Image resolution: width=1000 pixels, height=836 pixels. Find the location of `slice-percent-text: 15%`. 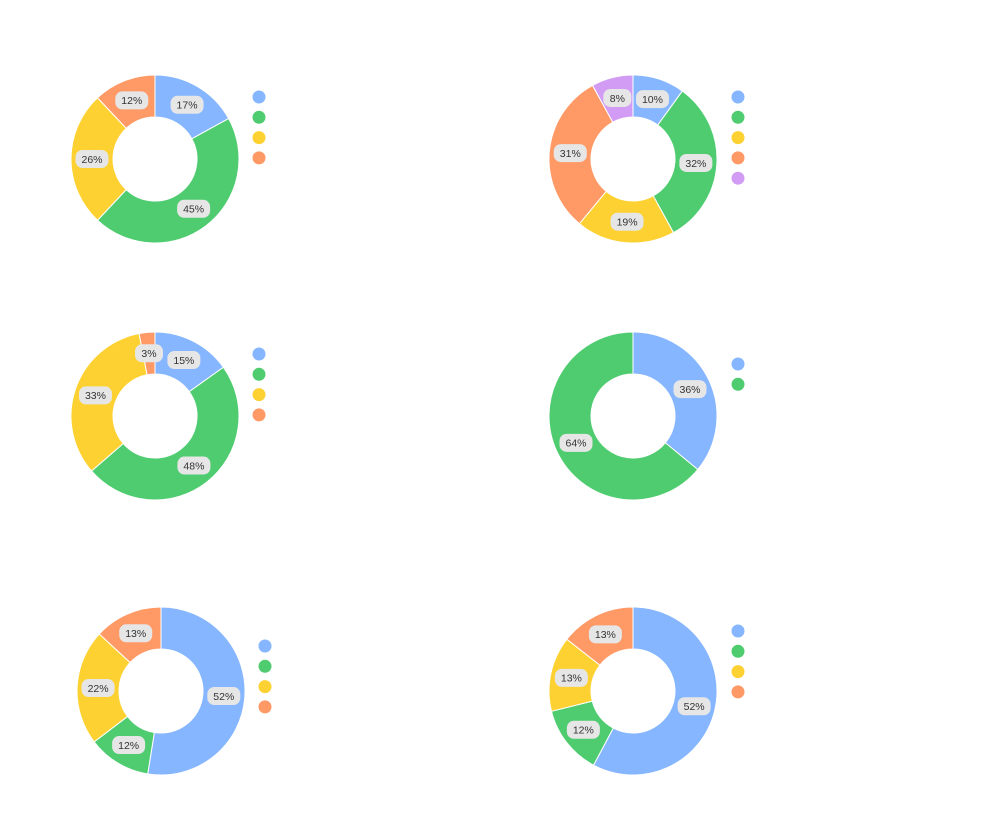

slice-percent-text: 15% is located at coordinates (183, 361).